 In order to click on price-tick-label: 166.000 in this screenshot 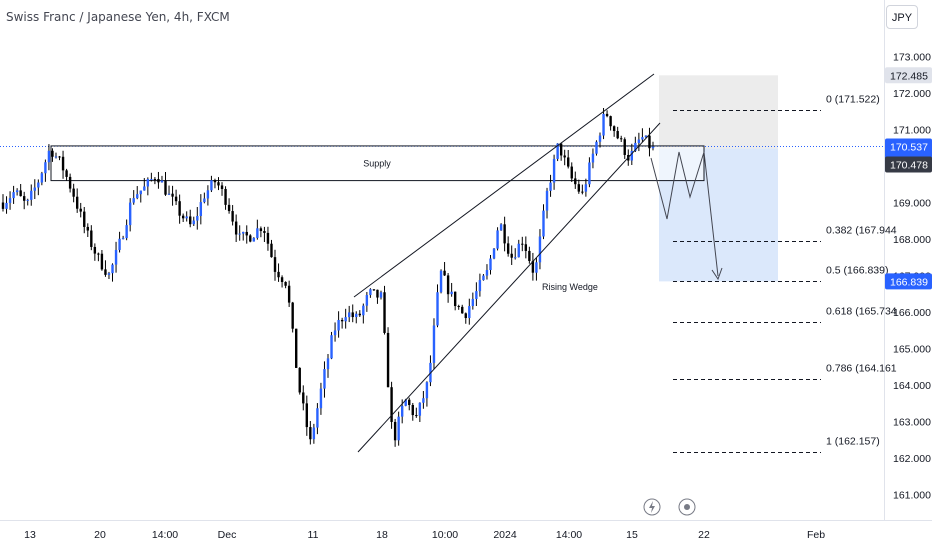, I will do `click(912, 313)`.